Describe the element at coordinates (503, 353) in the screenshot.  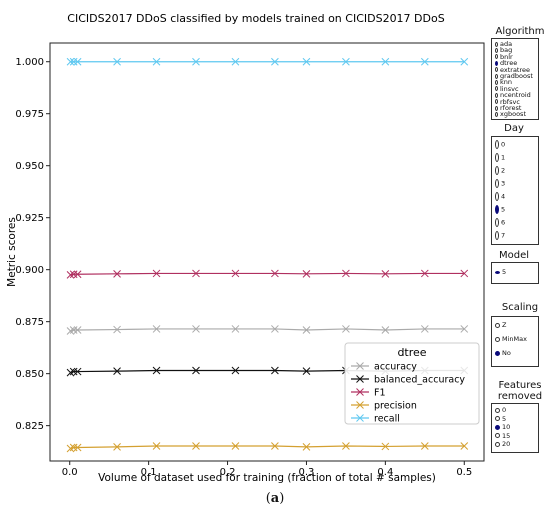
I see `scaling-option-no: No` at that location.